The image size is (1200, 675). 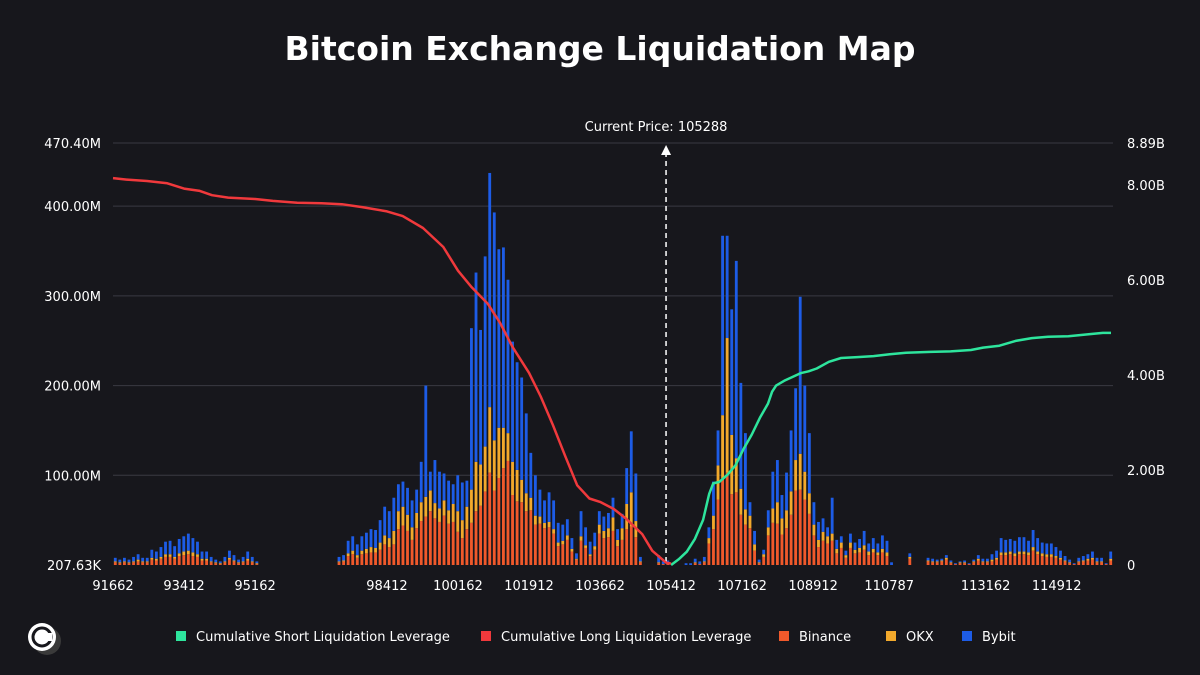 I want to click on right-tick-label: 2.00B, so click(x=1146, y=471).